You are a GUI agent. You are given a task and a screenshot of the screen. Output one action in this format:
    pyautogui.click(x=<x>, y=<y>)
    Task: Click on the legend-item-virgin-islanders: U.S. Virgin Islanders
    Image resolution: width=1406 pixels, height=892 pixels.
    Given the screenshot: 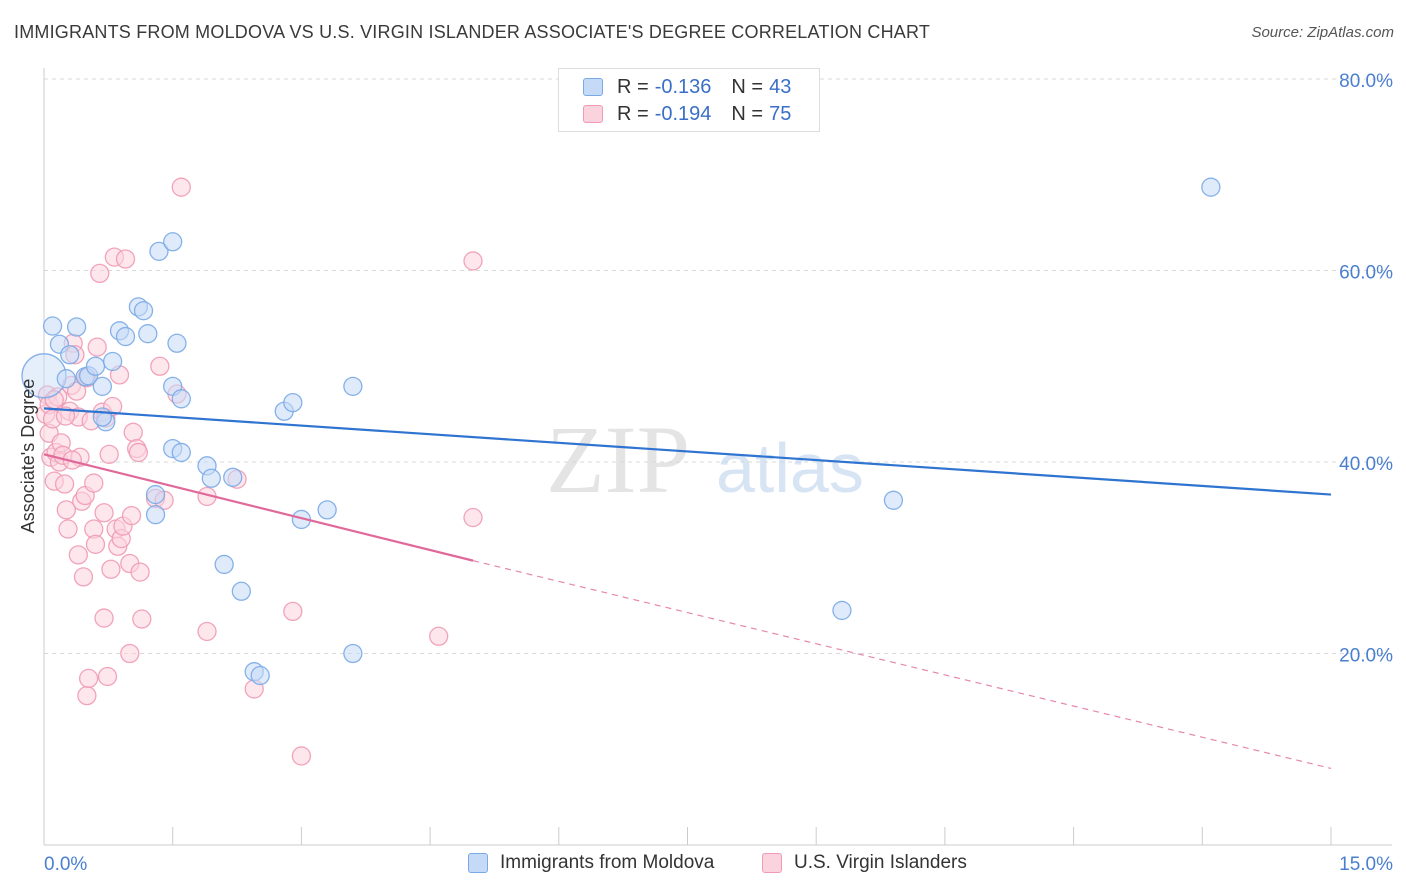 What is the action you would take?
    pyautogui.click(x=864, y=863)
    